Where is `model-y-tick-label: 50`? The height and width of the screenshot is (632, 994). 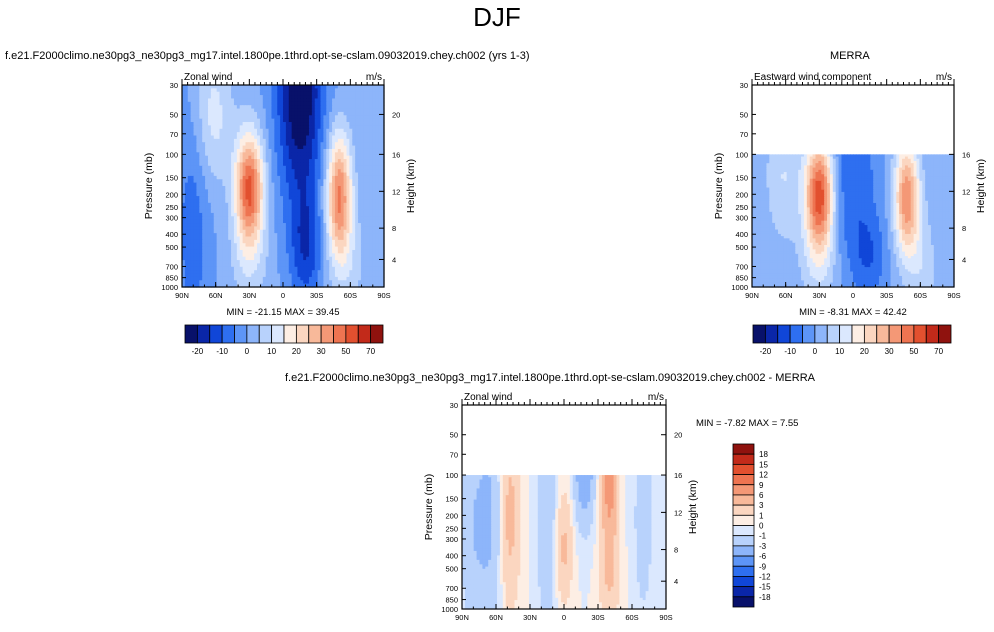
model-y-tick-label: 50 is located at coordinates (174, 114).